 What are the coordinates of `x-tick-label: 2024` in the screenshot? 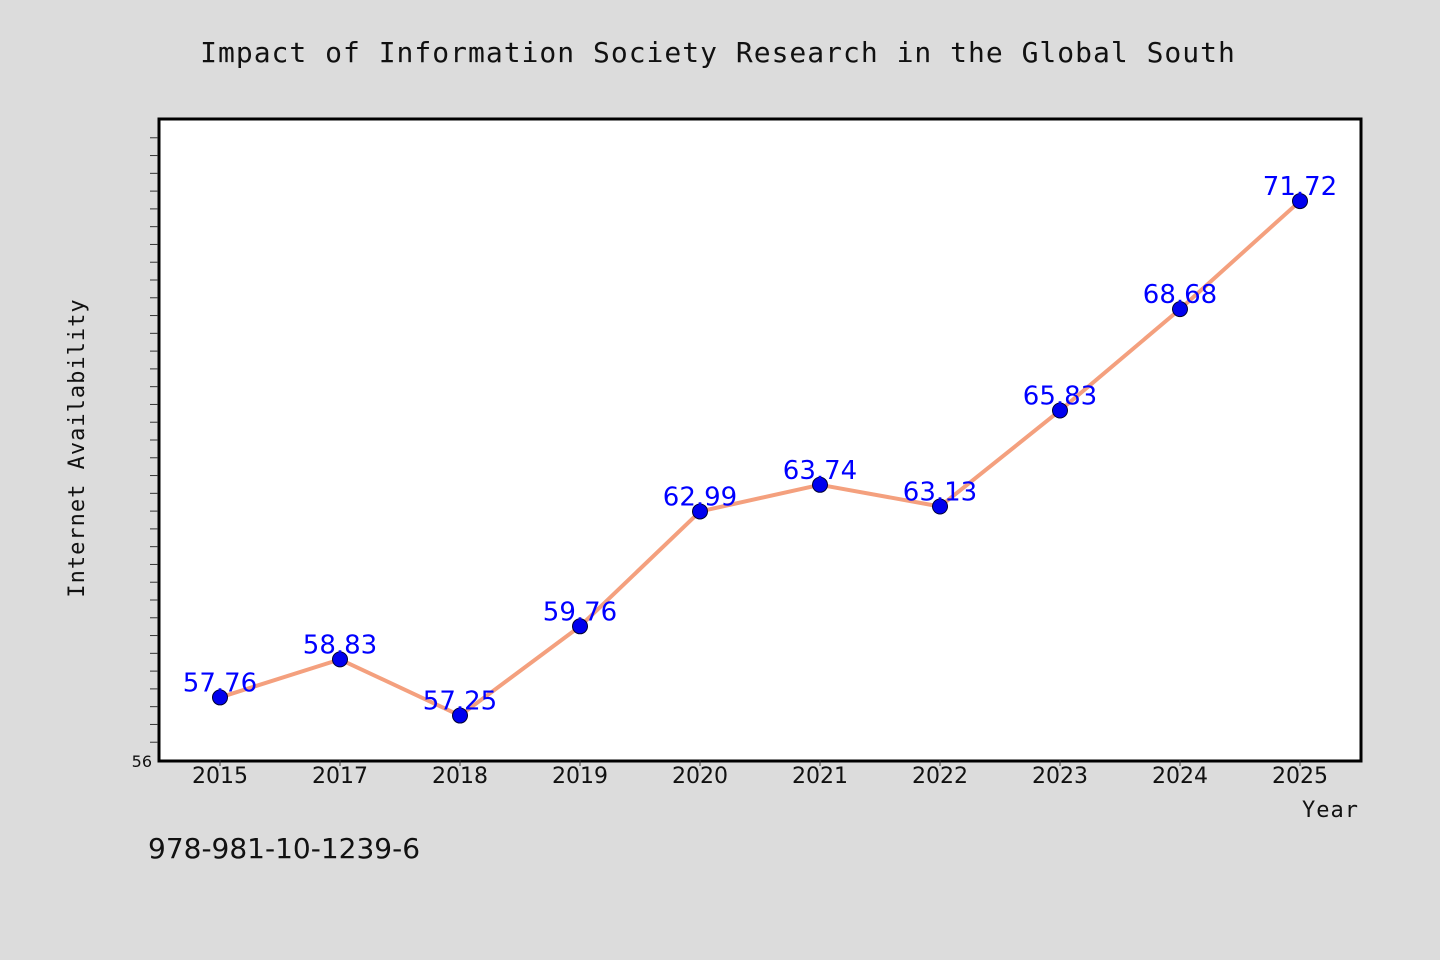 It's located at (1180, 776).